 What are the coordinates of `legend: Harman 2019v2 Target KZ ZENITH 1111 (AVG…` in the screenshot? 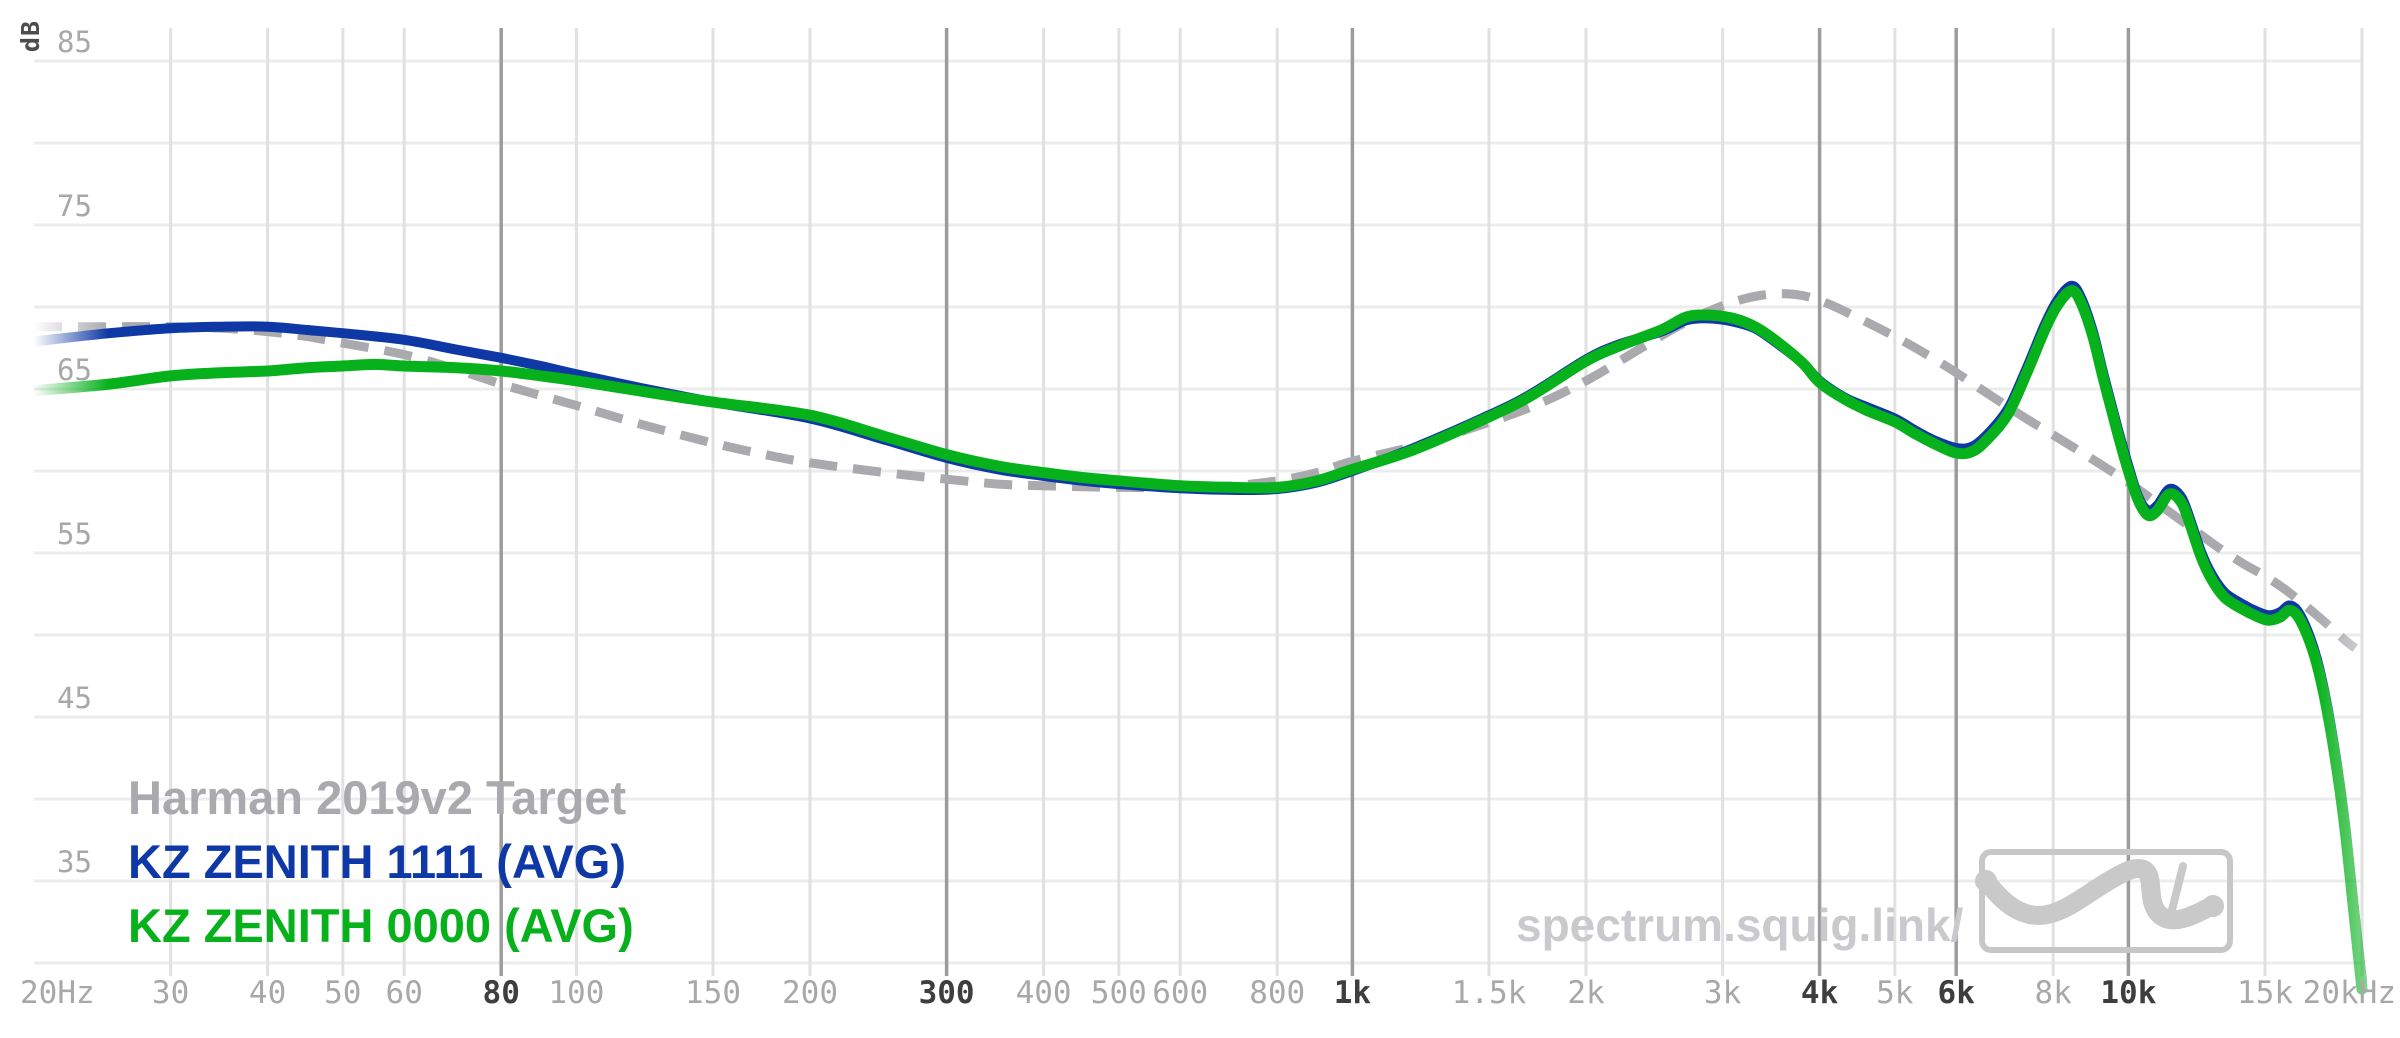 It's located at (381, 862).